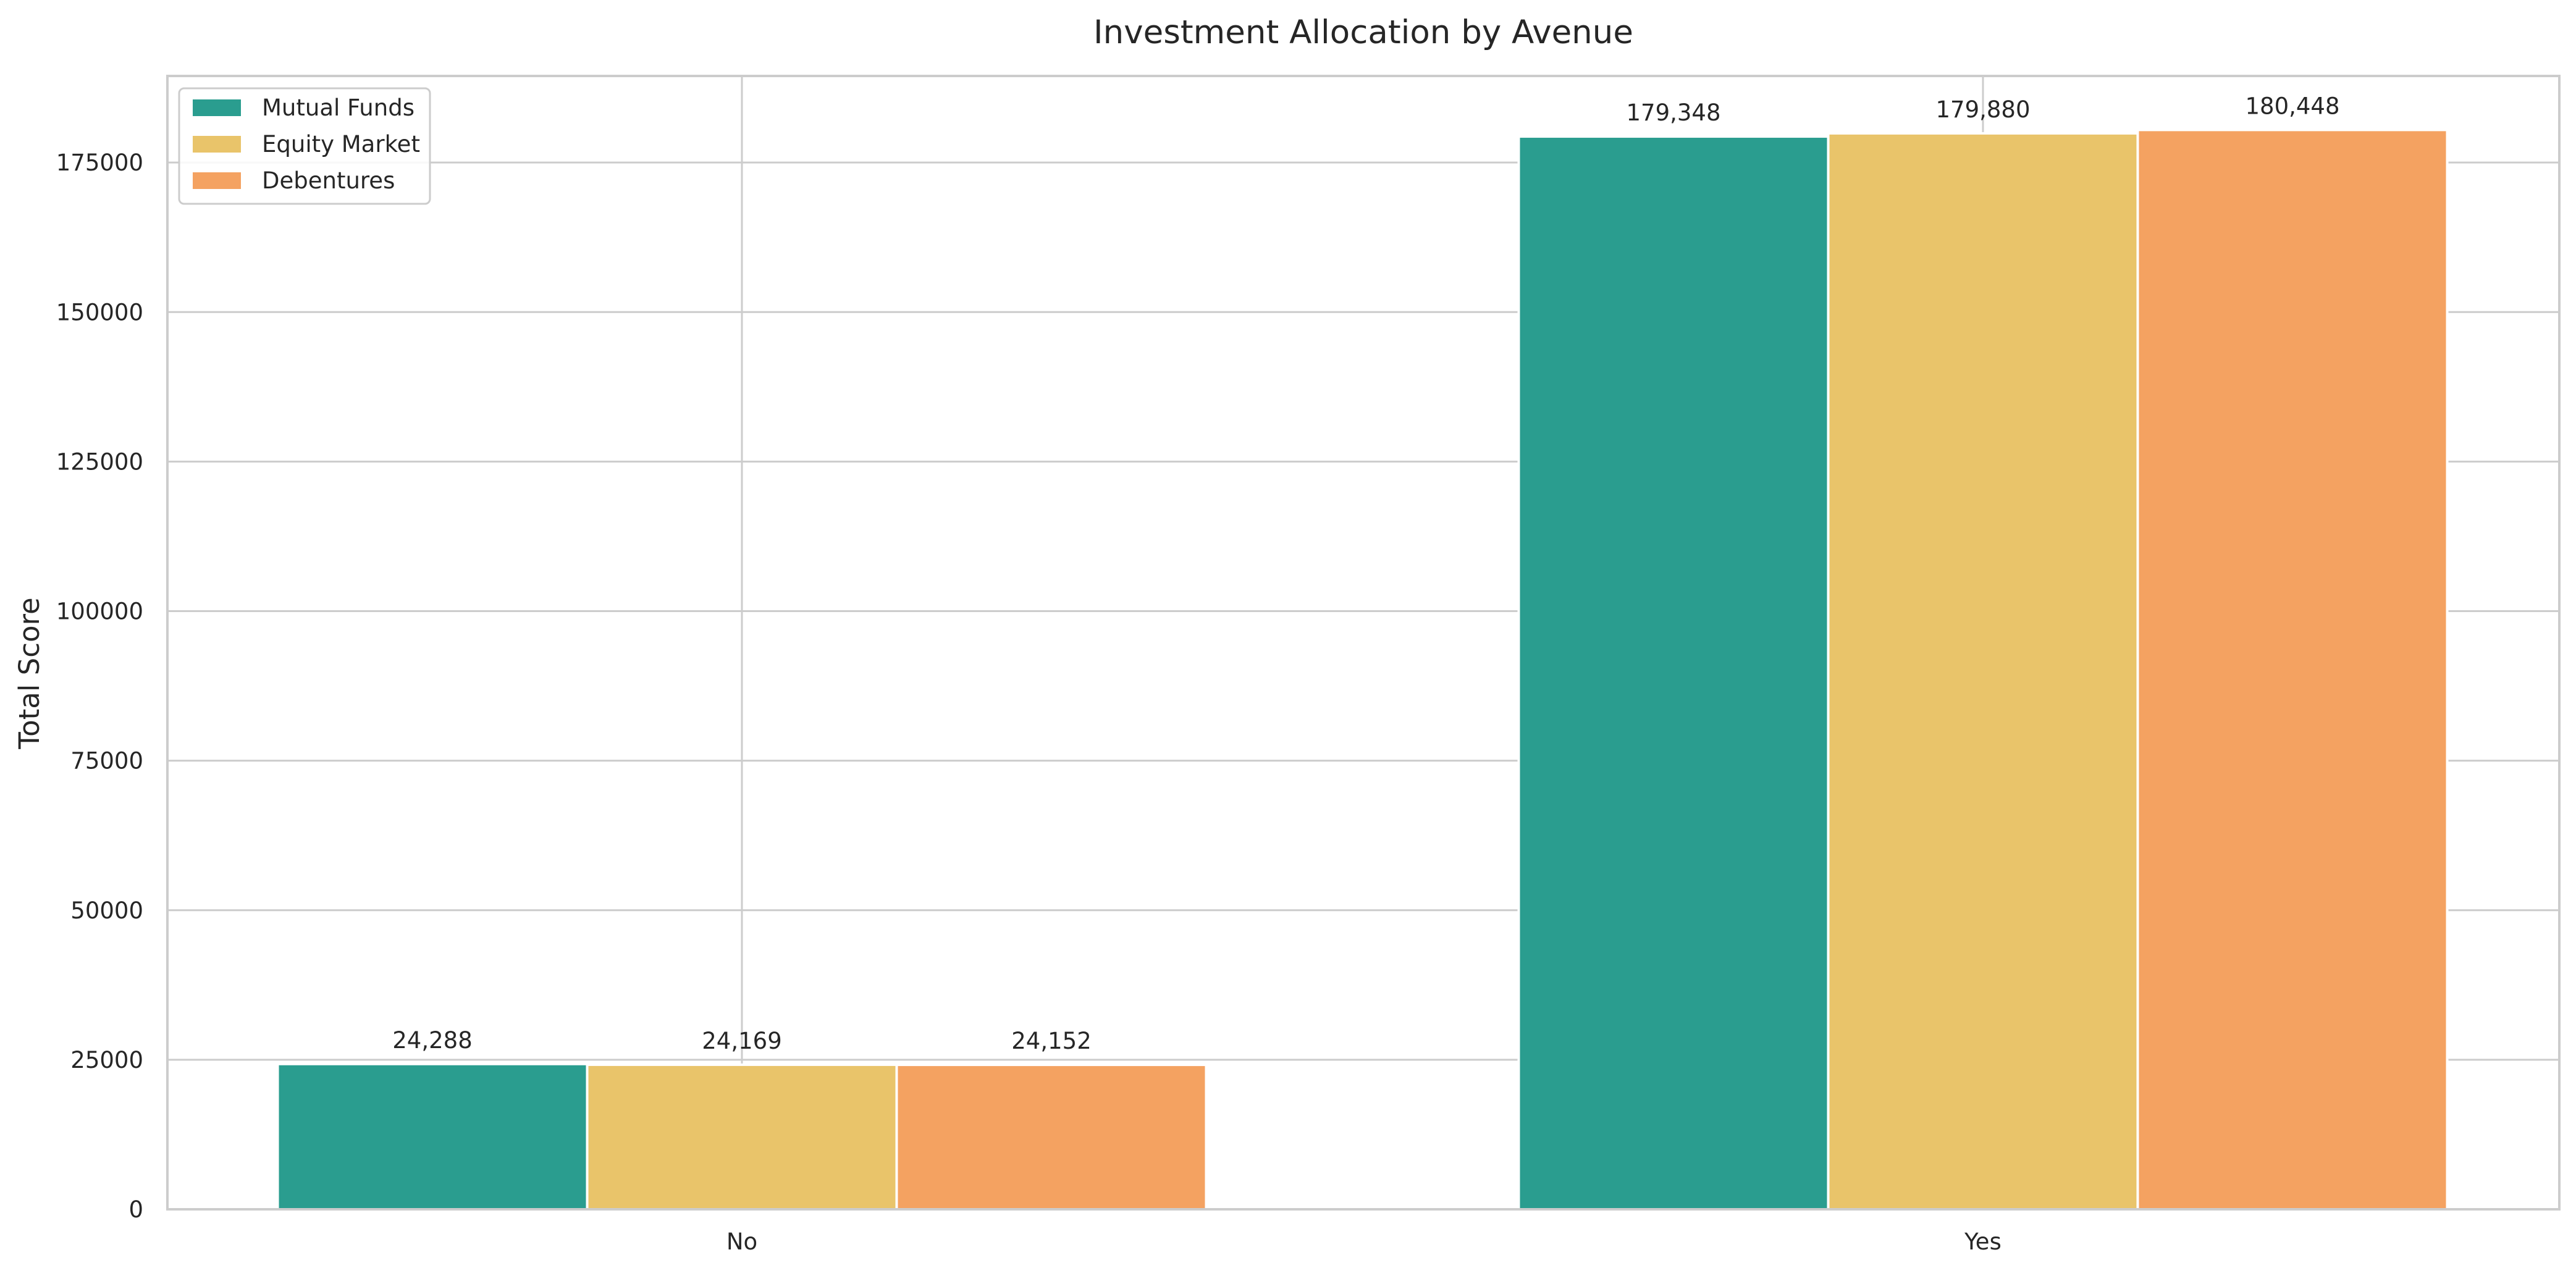 The height and width of the screenshot is (1276, 2576). What do you see at coordinates (742, 1137) in the screenshot?
I see `bar-equity-market-no` at bounding box center [742, 1137].